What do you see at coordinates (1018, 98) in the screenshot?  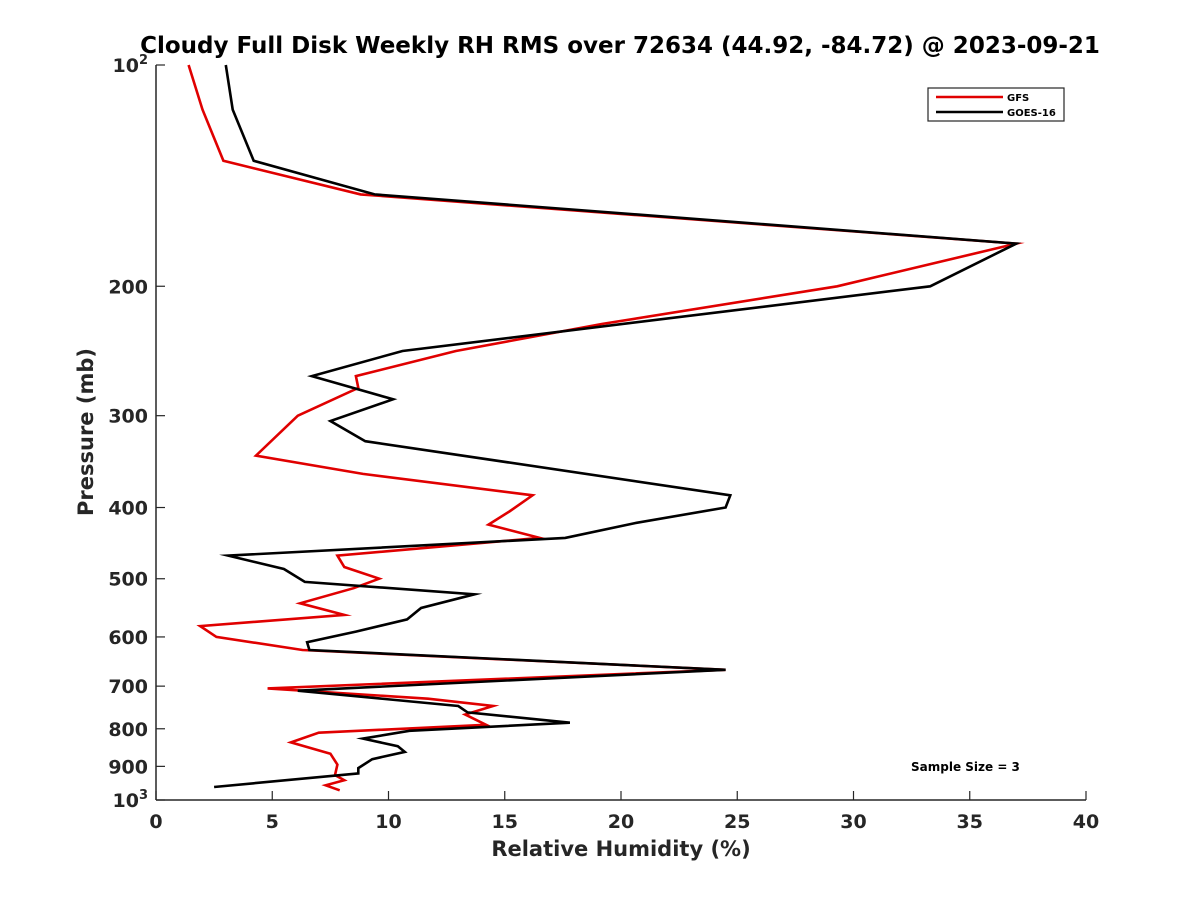 I see `legend-label-gfs: GFS` at bounding box center [1018, 98].